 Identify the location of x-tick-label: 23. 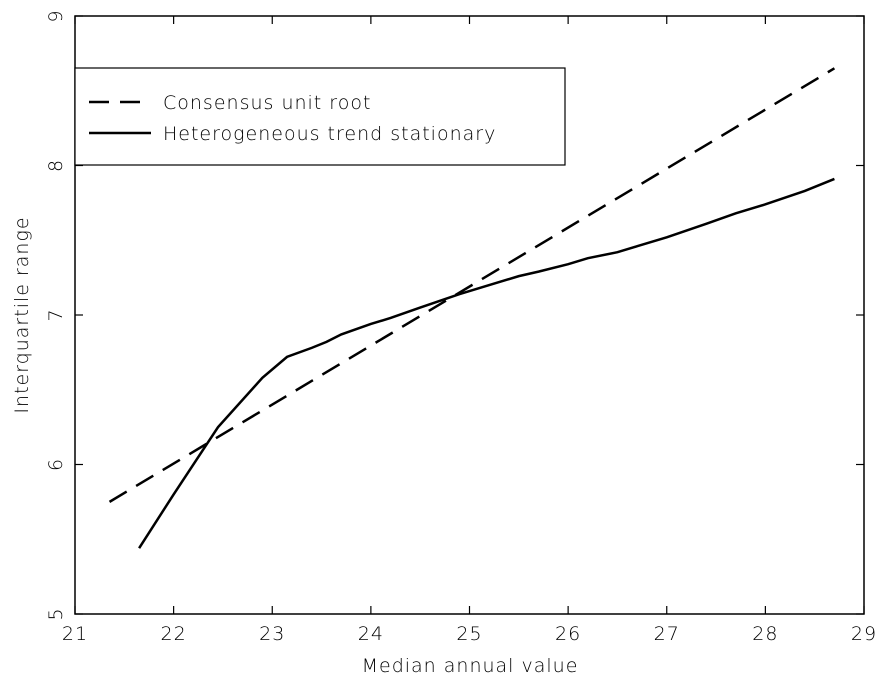
(272, 634).